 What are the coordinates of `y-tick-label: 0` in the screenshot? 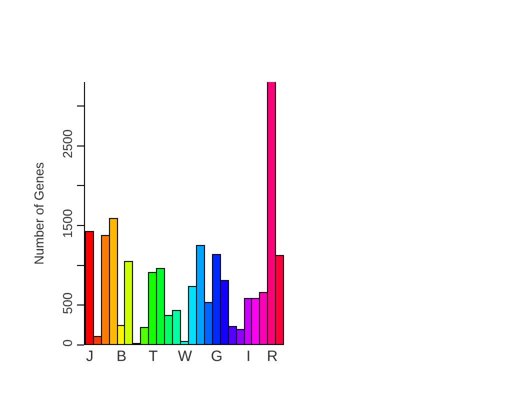 It's located at (67, 343).